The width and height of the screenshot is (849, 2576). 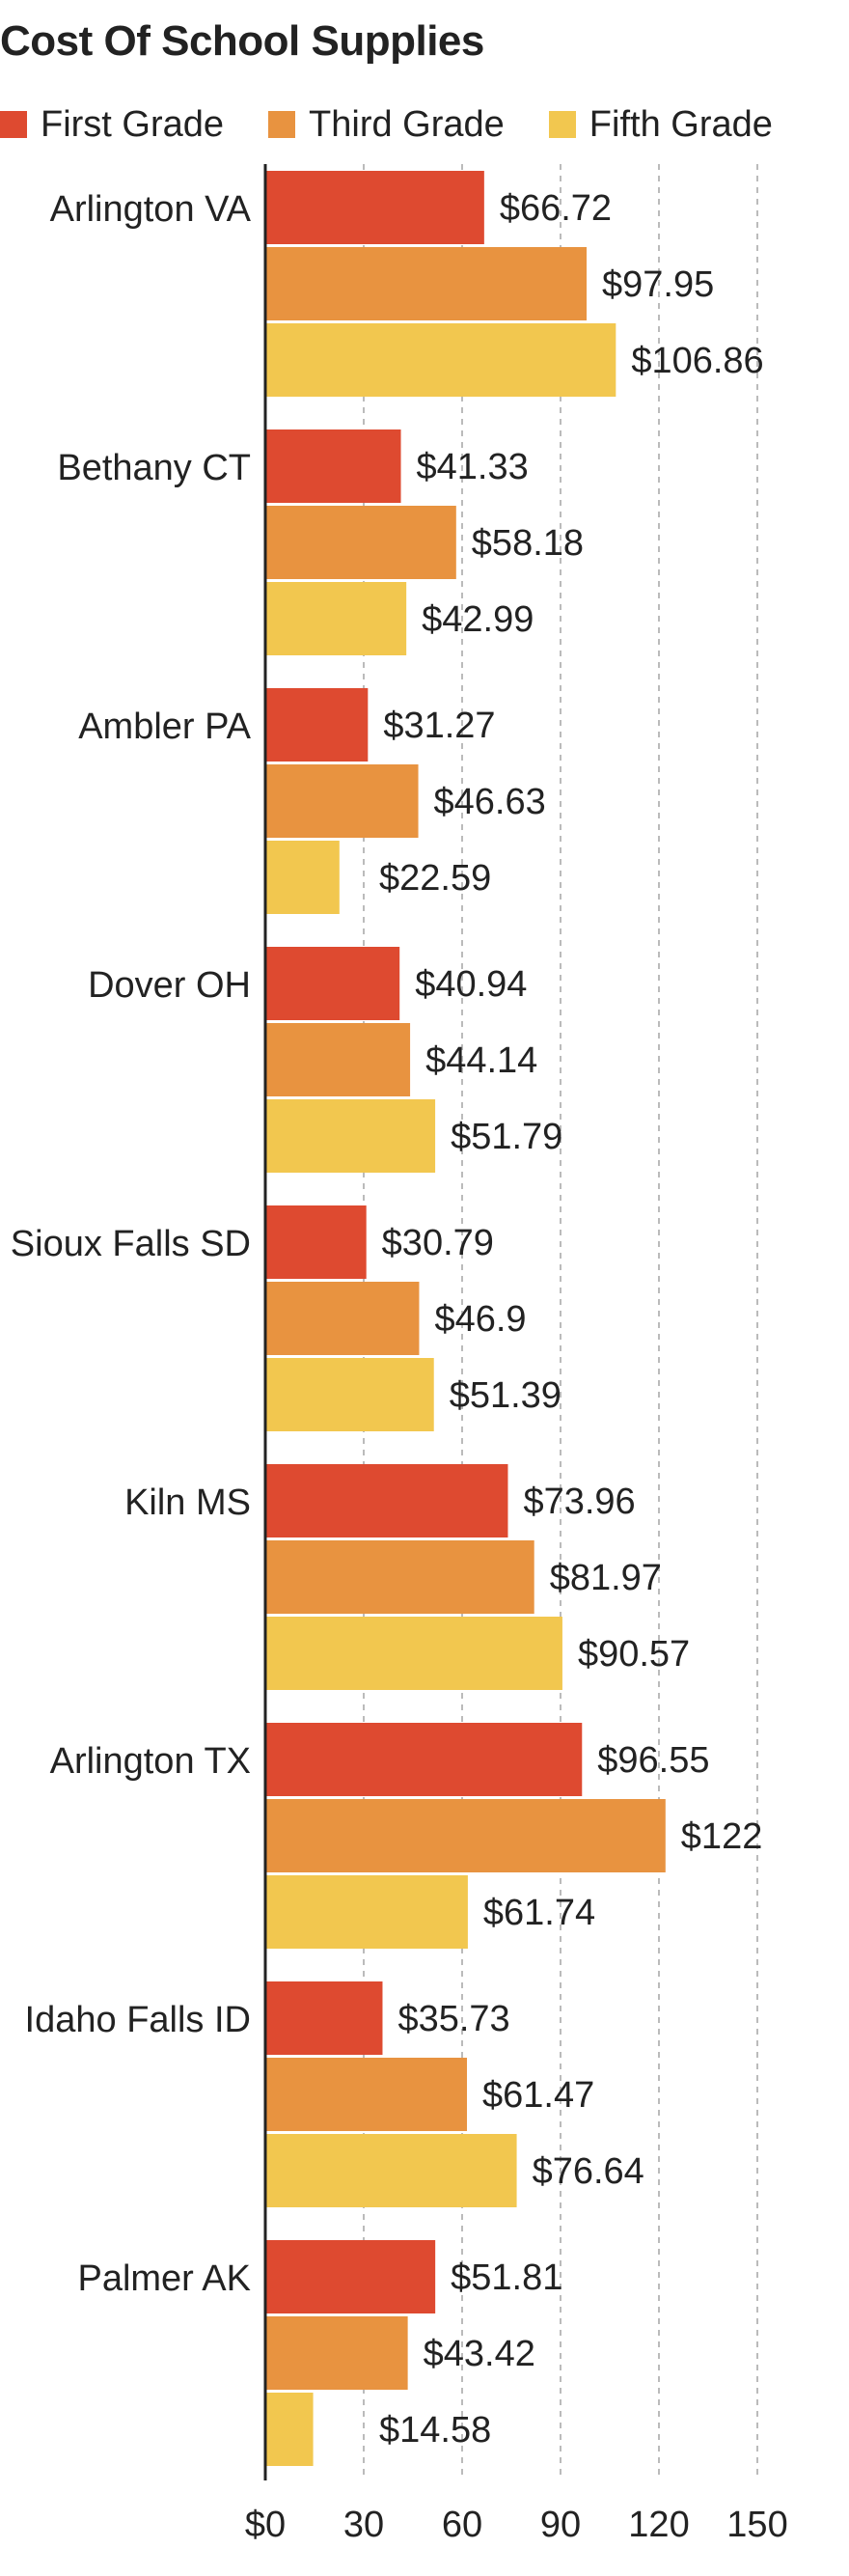 I want to click on category-label: Kiln MS, so click(x=187, y=1502).